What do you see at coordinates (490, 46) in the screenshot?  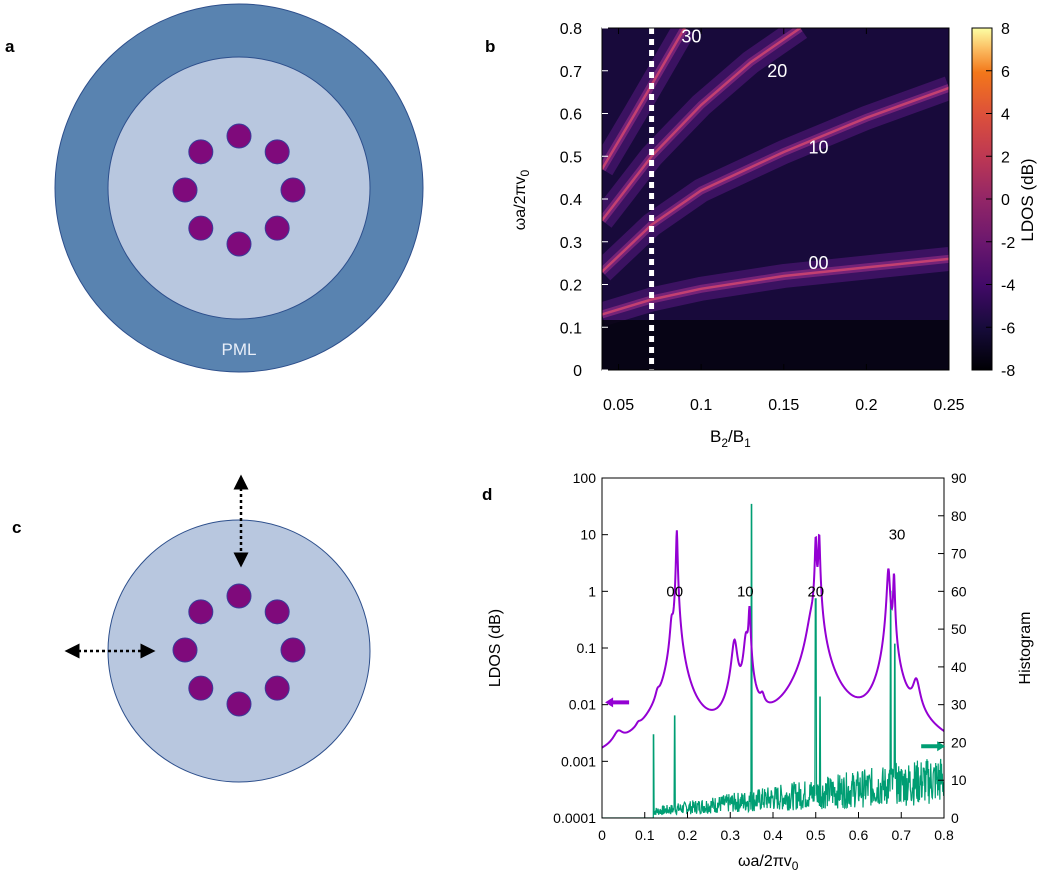 I see `panel-label-b: b` at bounding box center [490, 46].